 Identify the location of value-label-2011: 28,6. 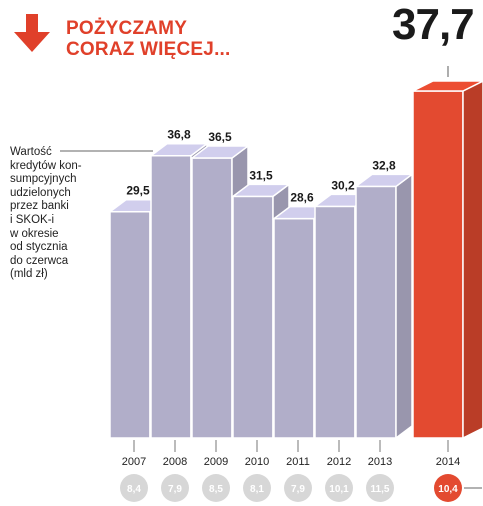
(302, 198).